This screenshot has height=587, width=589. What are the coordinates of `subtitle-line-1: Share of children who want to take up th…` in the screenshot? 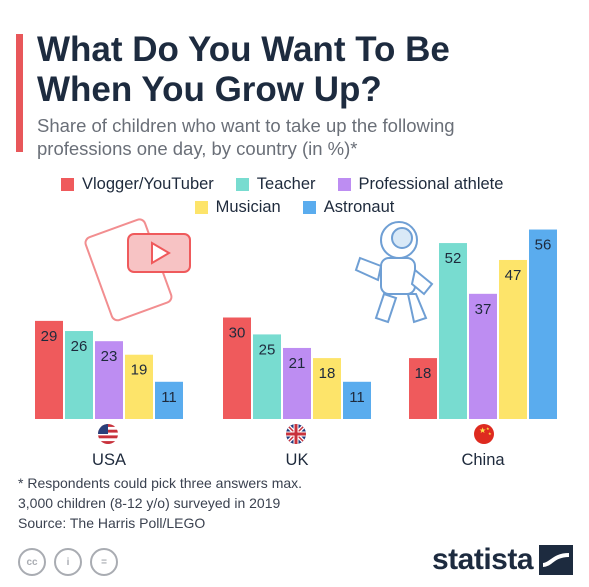 It's located at (246, 125).